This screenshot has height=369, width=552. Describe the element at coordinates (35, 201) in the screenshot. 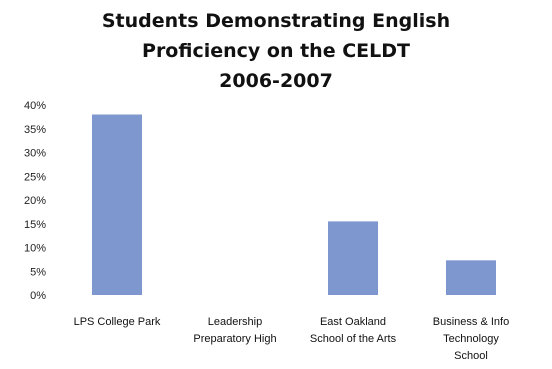

I see `y-tick-label: 20%` at that location.